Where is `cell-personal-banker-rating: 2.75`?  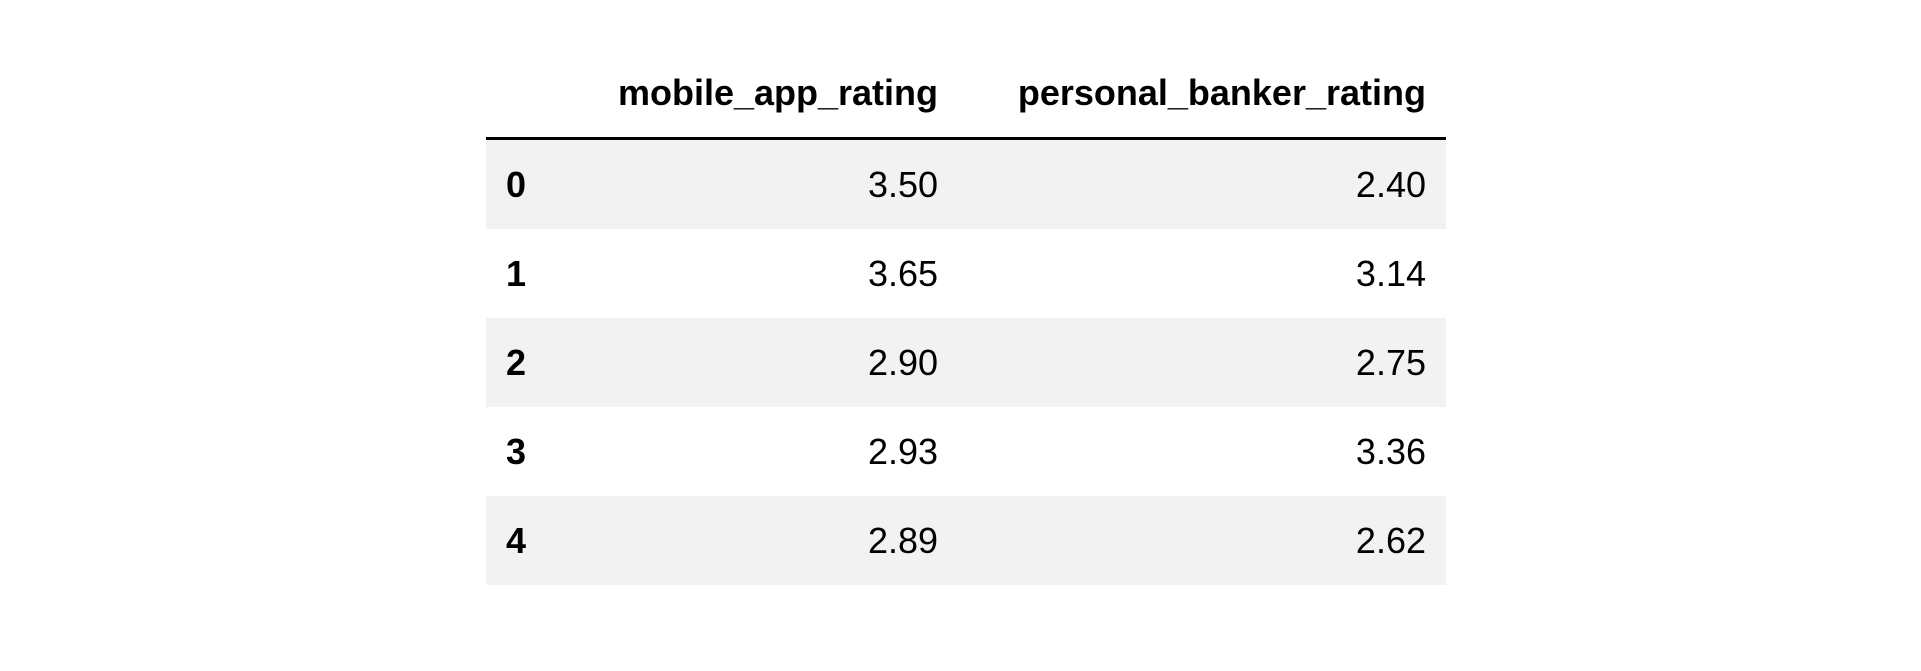 cell-personal-banker-rating: 2.75 is located at coordinates (1390, 362).